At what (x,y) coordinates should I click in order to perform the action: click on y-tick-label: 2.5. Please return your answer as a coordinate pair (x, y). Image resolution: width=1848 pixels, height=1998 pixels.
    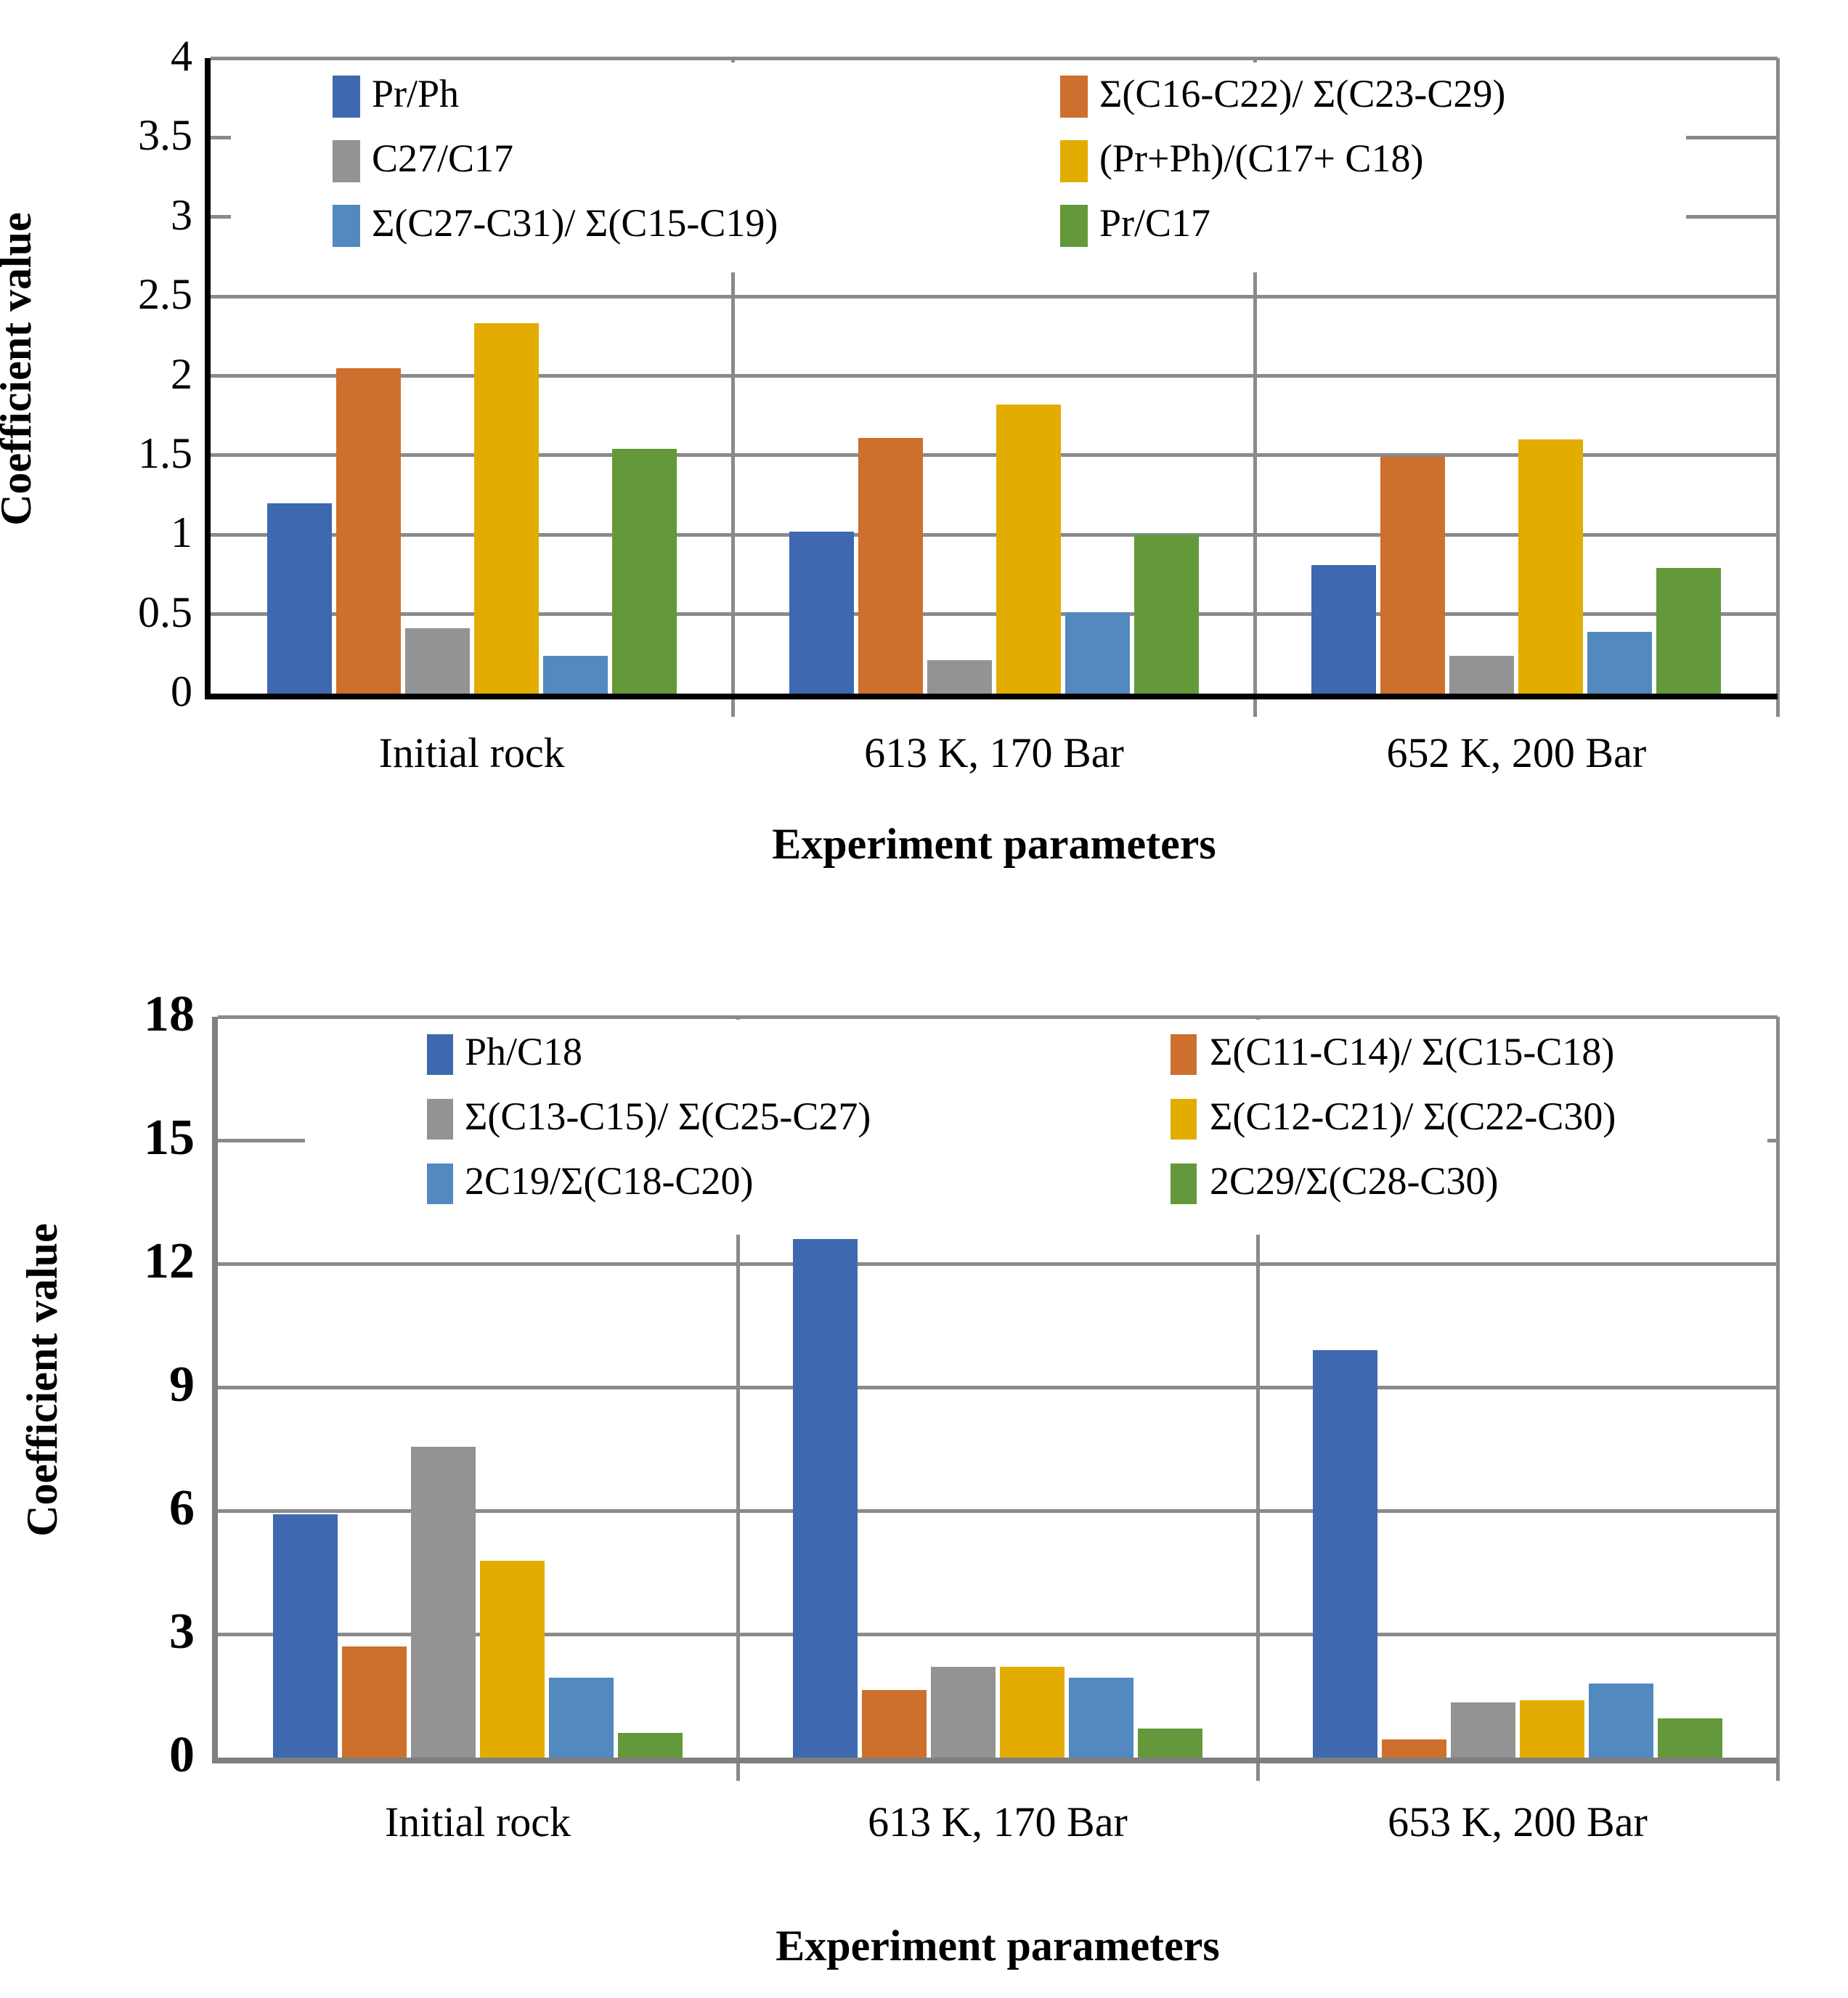
    Looking at the image, I should click on (165, 294).